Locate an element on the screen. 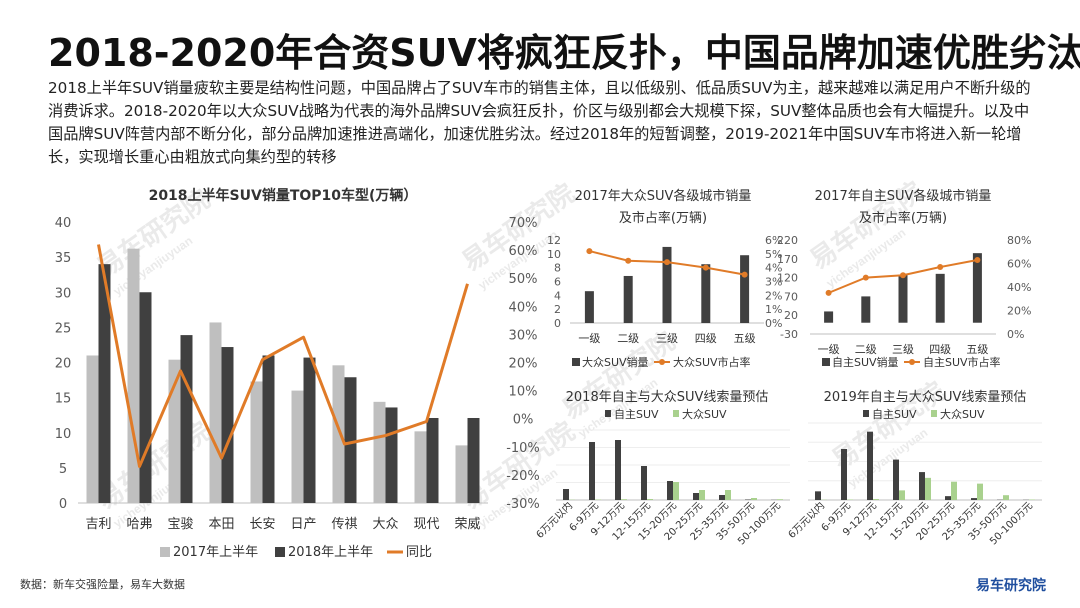  y2-tick-label: 40% is located at coordinates (523, 307).